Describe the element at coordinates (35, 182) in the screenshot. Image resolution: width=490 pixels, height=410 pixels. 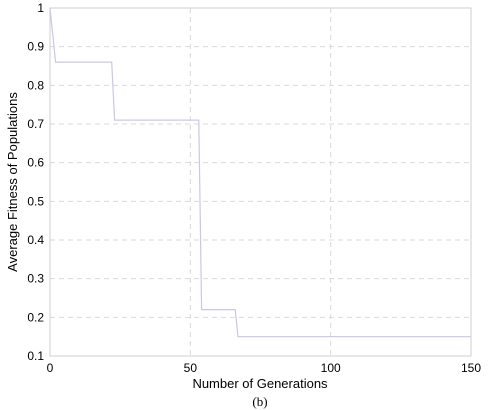
I see `y-tick-labels: 0.1 0.2 0.3 0.4 0.5 0.6 0.7 0.8 0.9 1` at that location.